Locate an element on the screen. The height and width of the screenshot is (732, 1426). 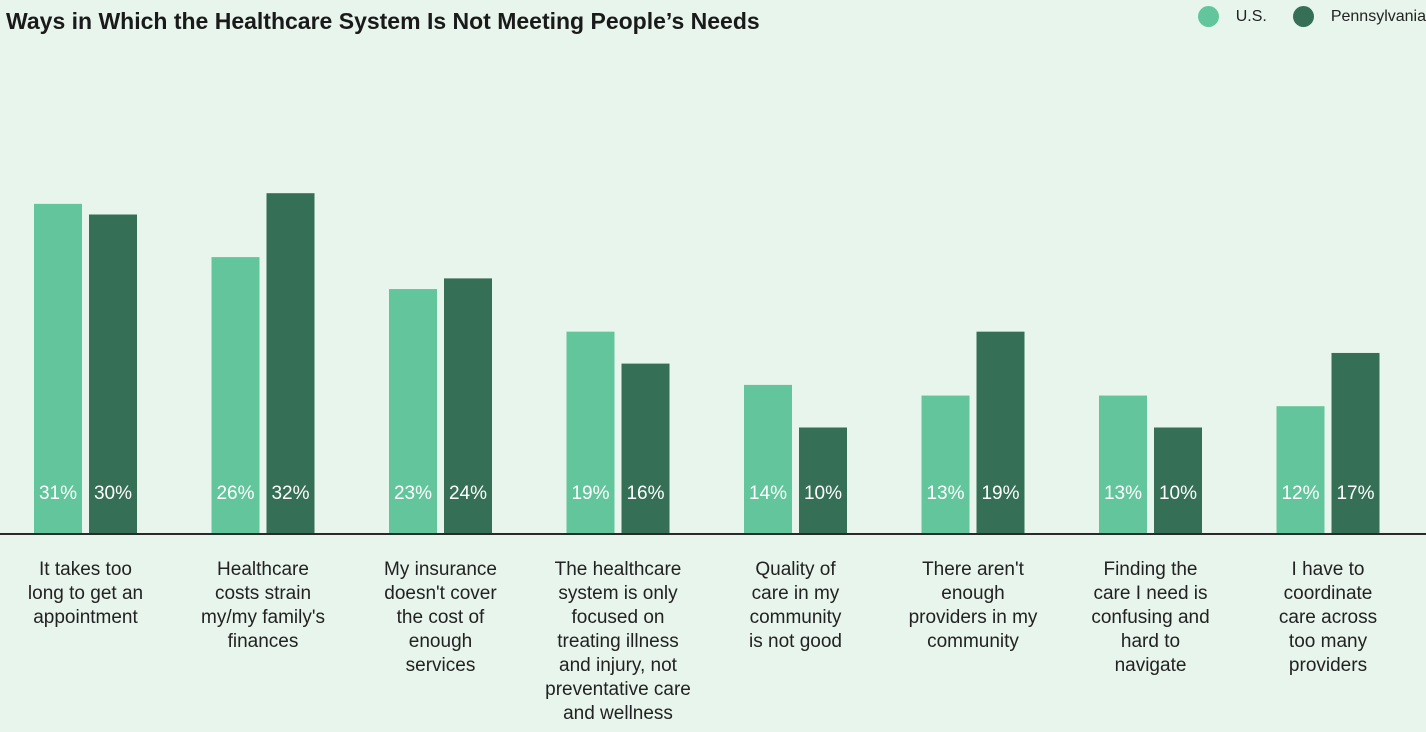
category-label-line: too many is located at coordinates (1328, 641).